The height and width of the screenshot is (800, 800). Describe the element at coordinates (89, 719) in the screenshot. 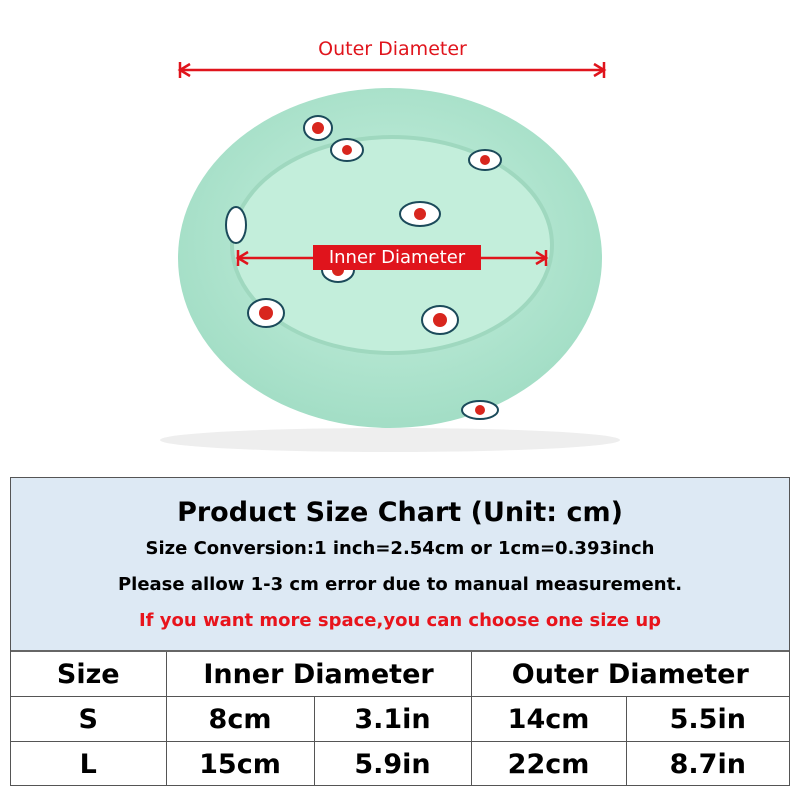

I see `size-cell: S` at that location.